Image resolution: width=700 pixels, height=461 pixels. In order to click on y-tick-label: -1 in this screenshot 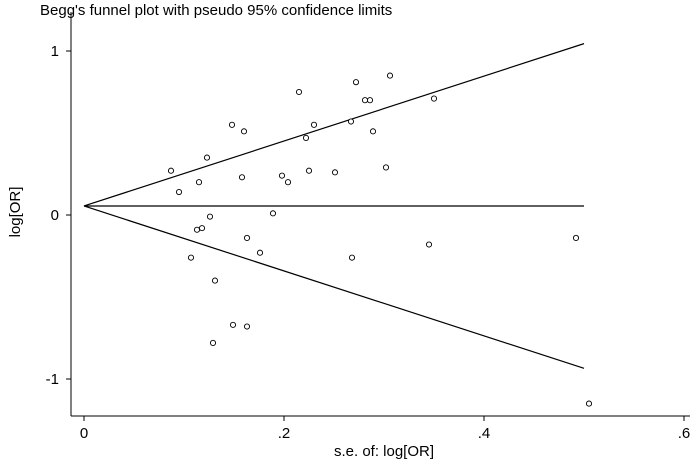, I will do `click(52, 379)`.